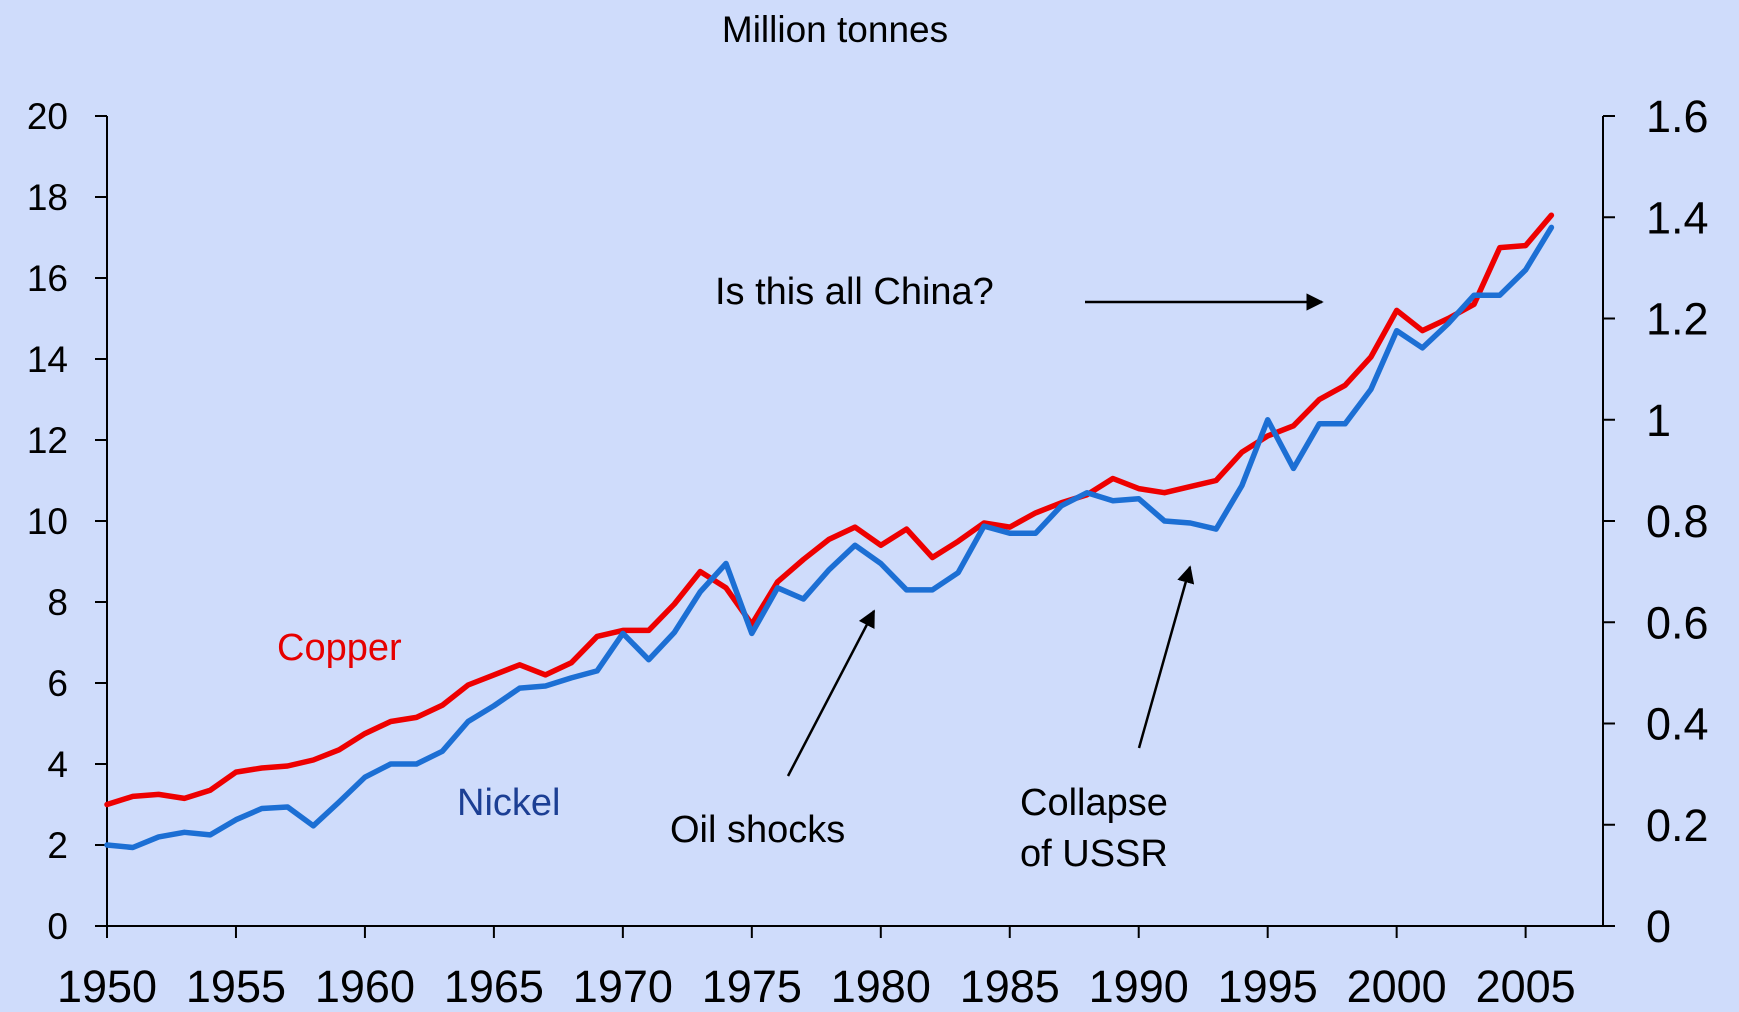 This screenshot has height=1012, width=1739. Describe the element at coordinates (47, 116) in the screenshot. I see `left-tick-label: 20` at that location.